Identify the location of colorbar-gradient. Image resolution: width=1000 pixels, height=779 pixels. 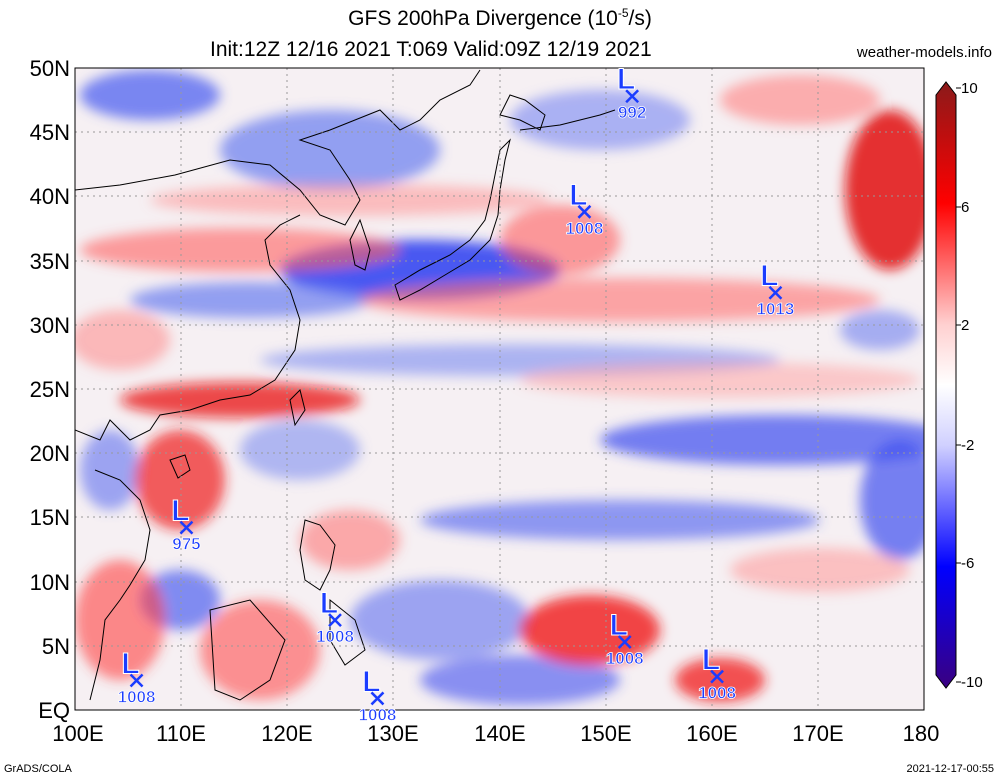
(946, 385).